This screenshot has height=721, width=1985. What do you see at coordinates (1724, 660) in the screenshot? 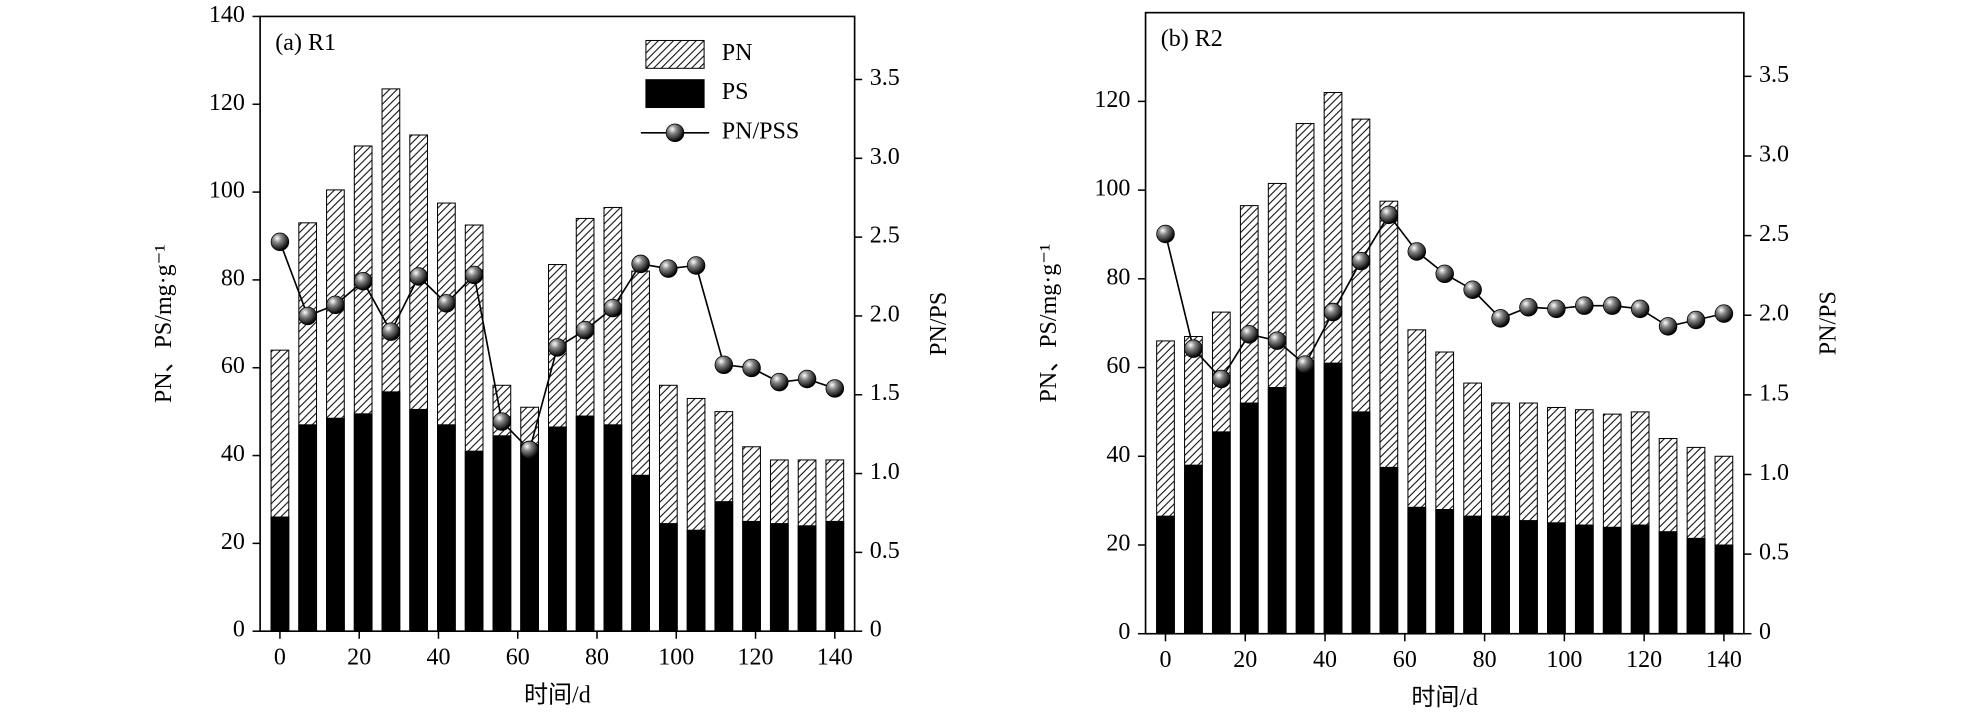
I see `x-tick-label: 140` at bounding box center [1724, 660].